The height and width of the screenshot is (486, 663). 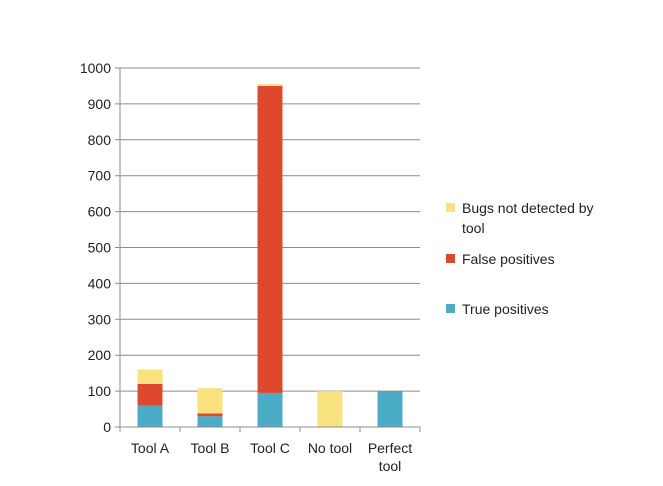 I want to click on x-category-label: No tool, so click(x=330, y=448).